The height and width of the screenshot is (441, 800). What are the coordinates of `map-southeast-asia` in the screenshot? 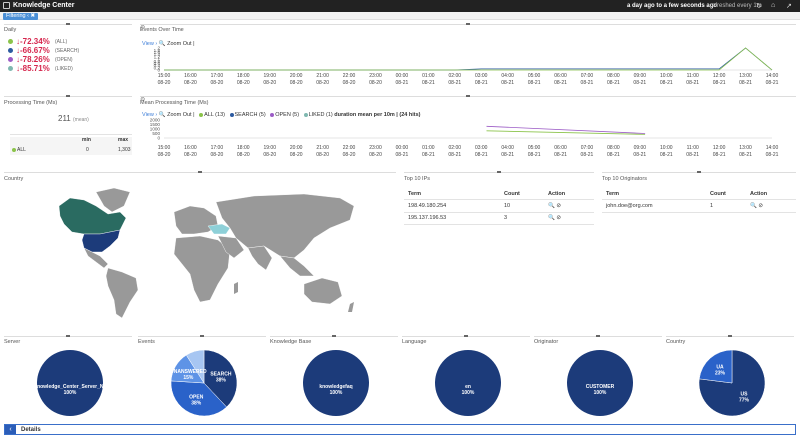 It's located at (297, 266).